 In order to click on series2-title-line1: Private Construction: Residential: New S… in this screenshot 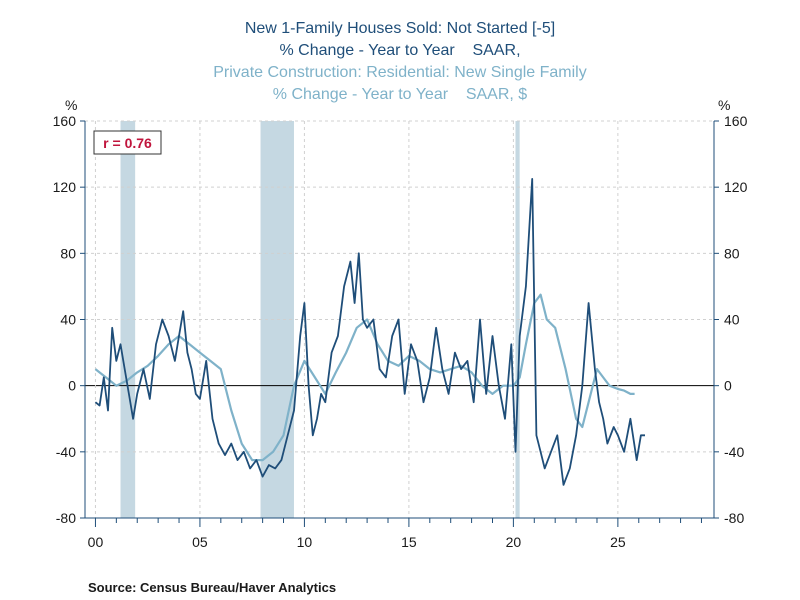, I will do `click(400, 72)`.